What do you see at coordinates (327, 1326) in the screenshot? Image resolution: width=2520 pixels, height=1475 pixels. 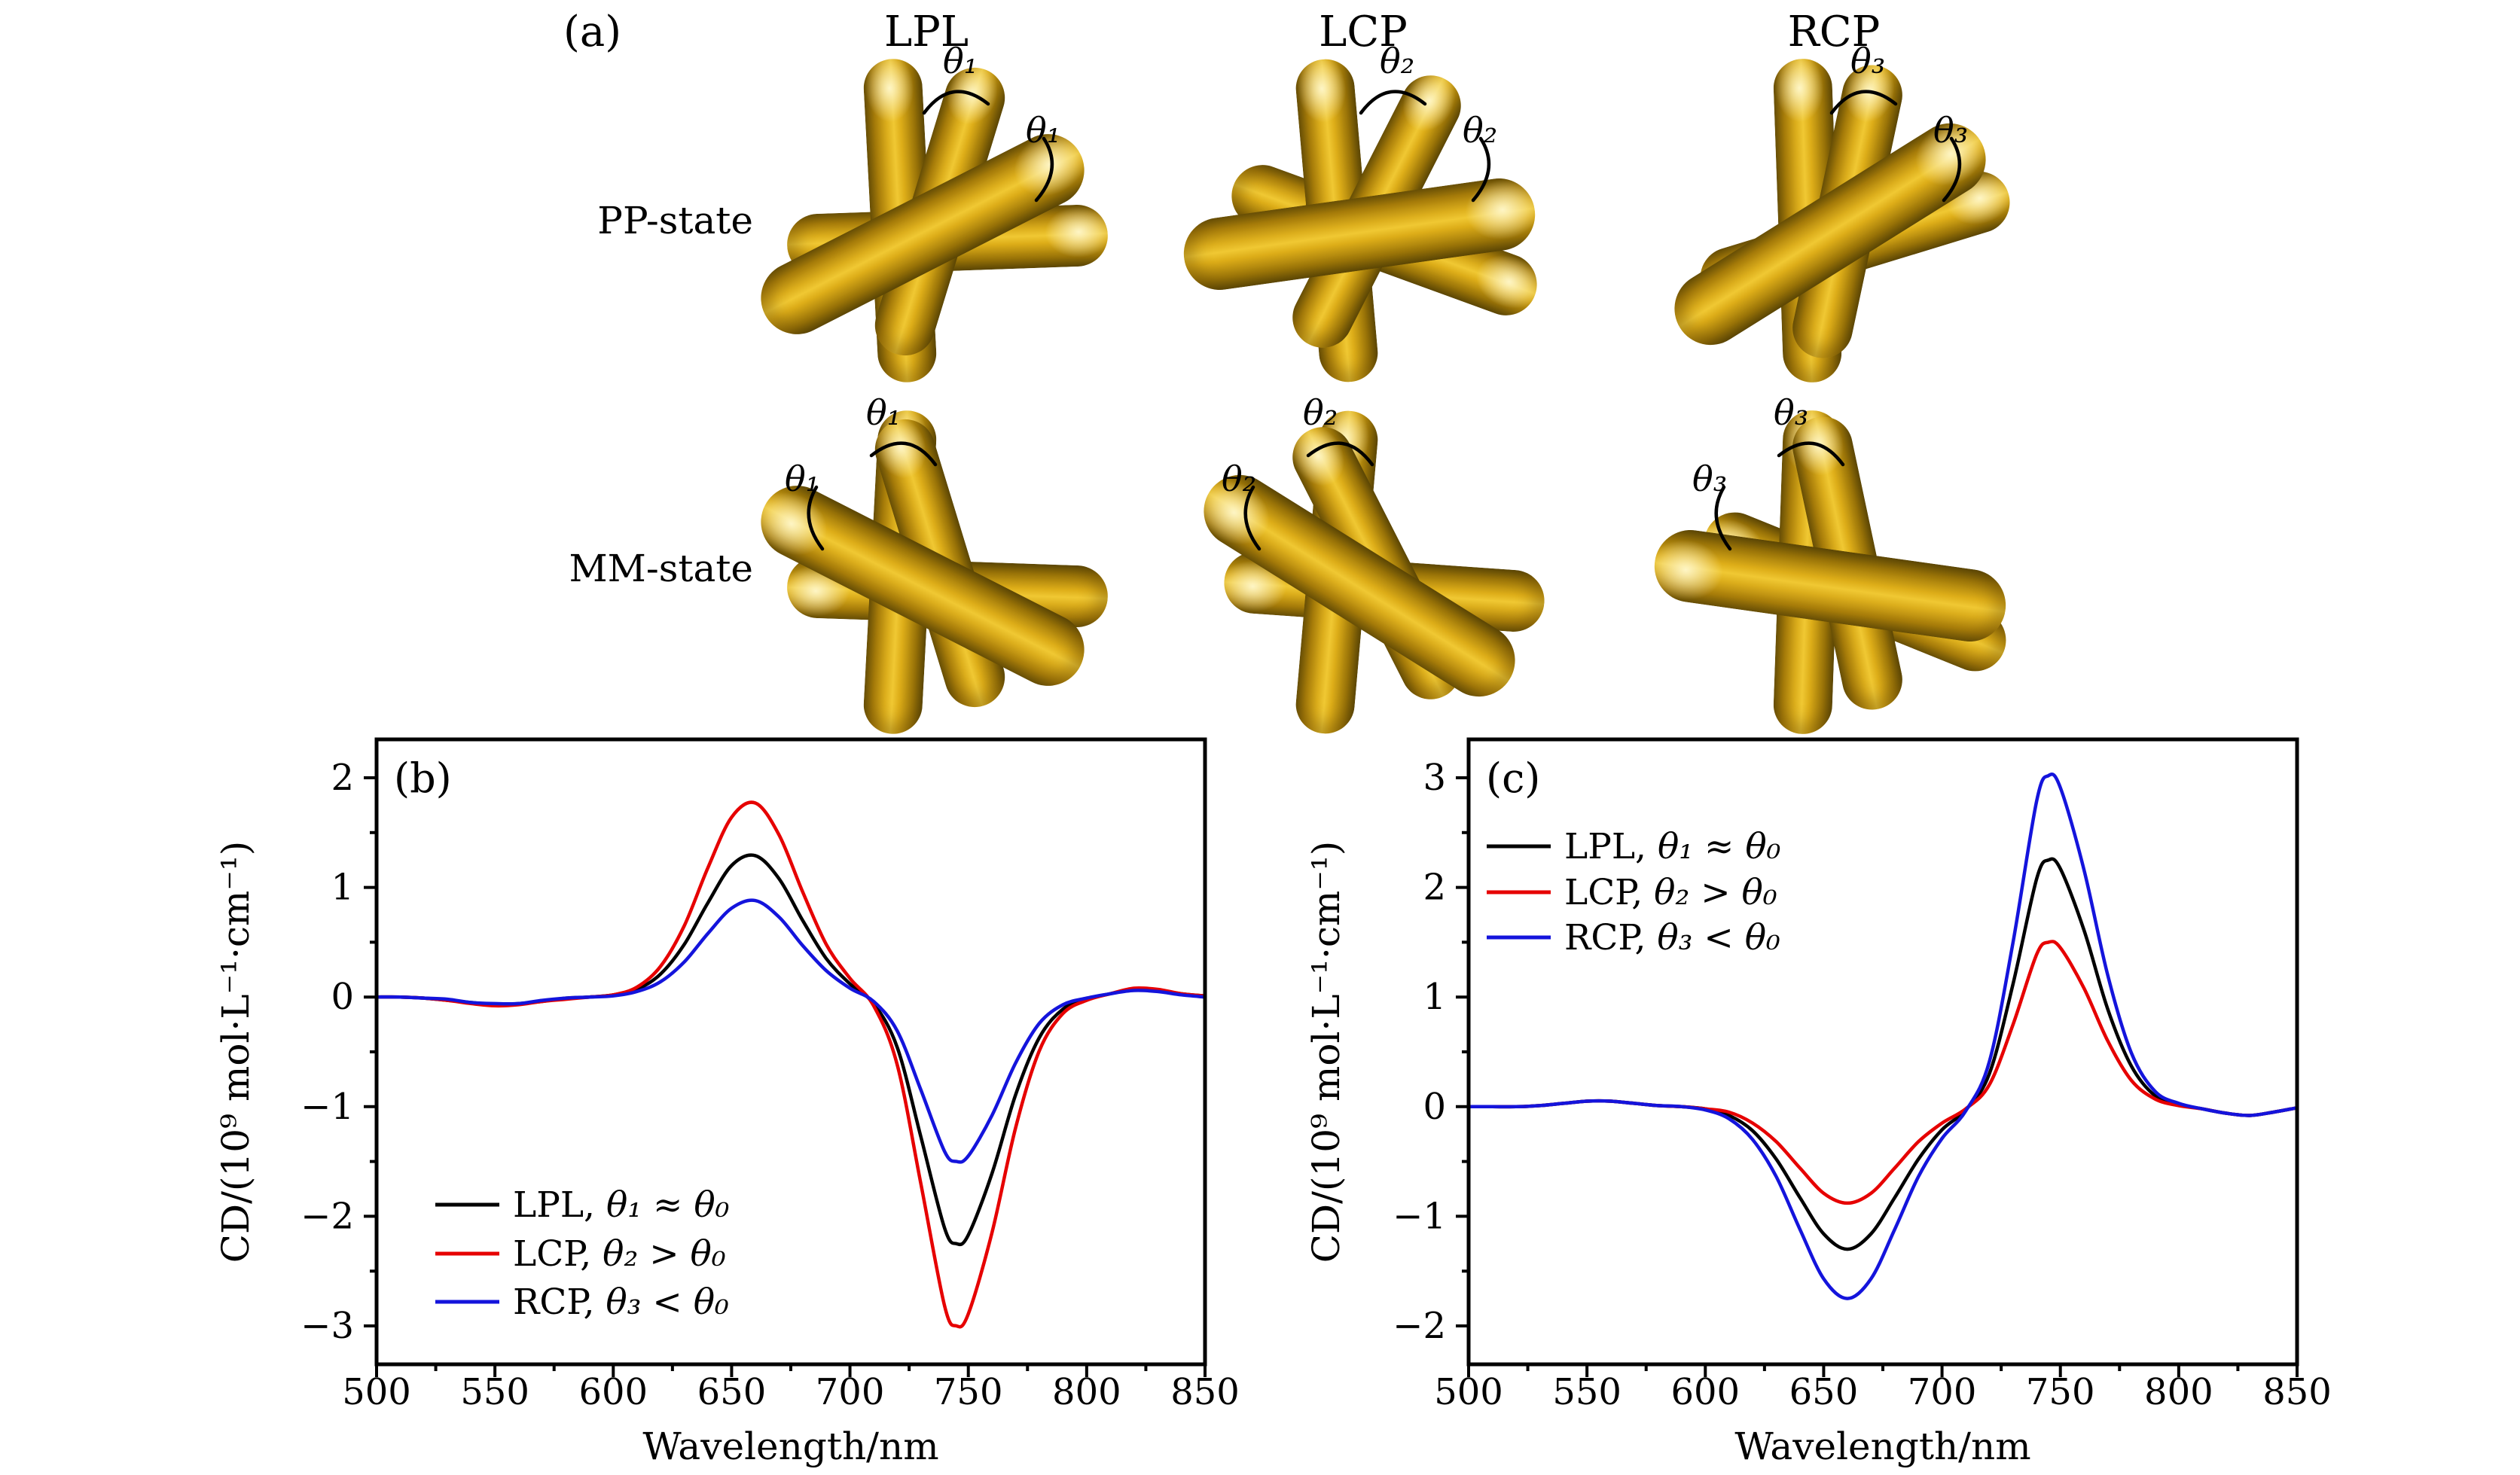 I see `y-tick-label: −3` at bounding box center [327, 1326].